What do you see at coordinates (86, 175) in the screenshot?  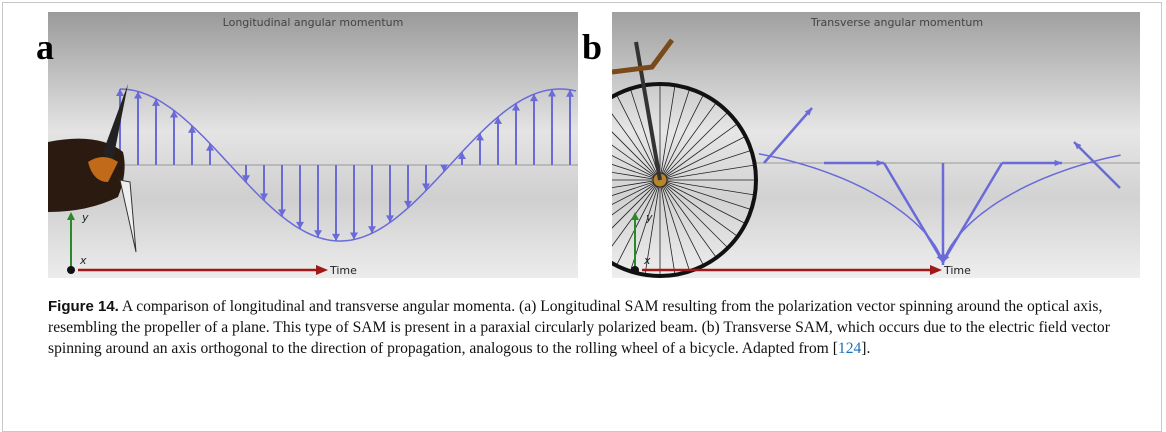 I see `propeller-hub` at bounding box center [86, 175].